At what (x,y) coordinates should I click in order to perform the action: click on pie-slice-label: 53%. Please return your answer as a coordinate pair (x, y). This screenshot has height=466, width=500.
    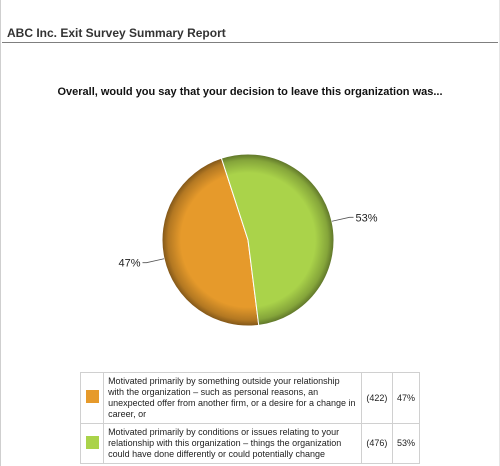
    Looking at the image, I should click on (367, 218).